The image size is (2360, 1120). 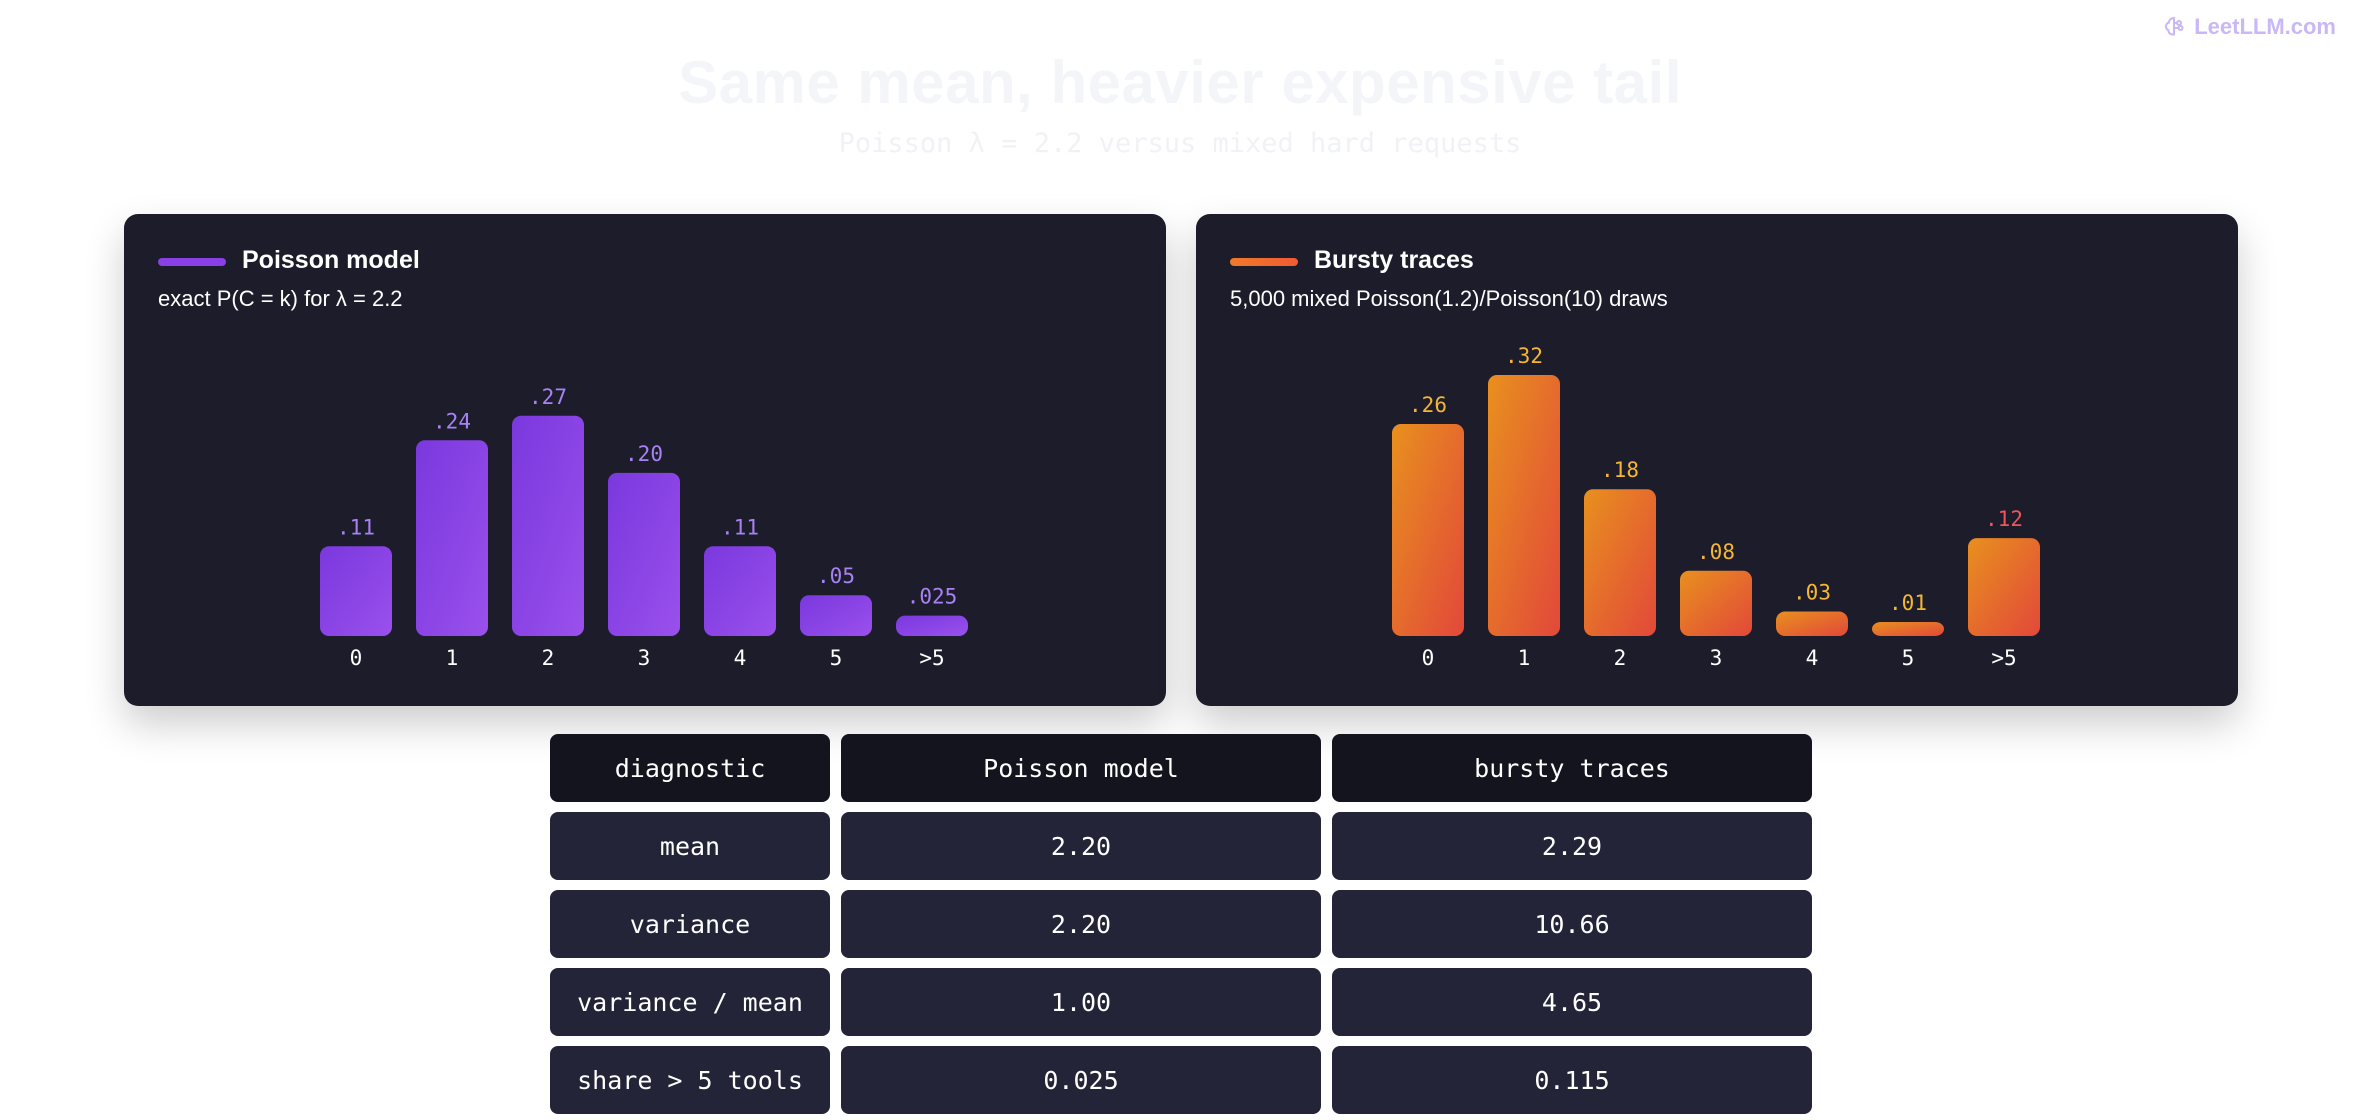 What do you see at coordinates (690, 924) in the screenshot?
I see `row-label-cell: variance` at bounding box center [690, 924].